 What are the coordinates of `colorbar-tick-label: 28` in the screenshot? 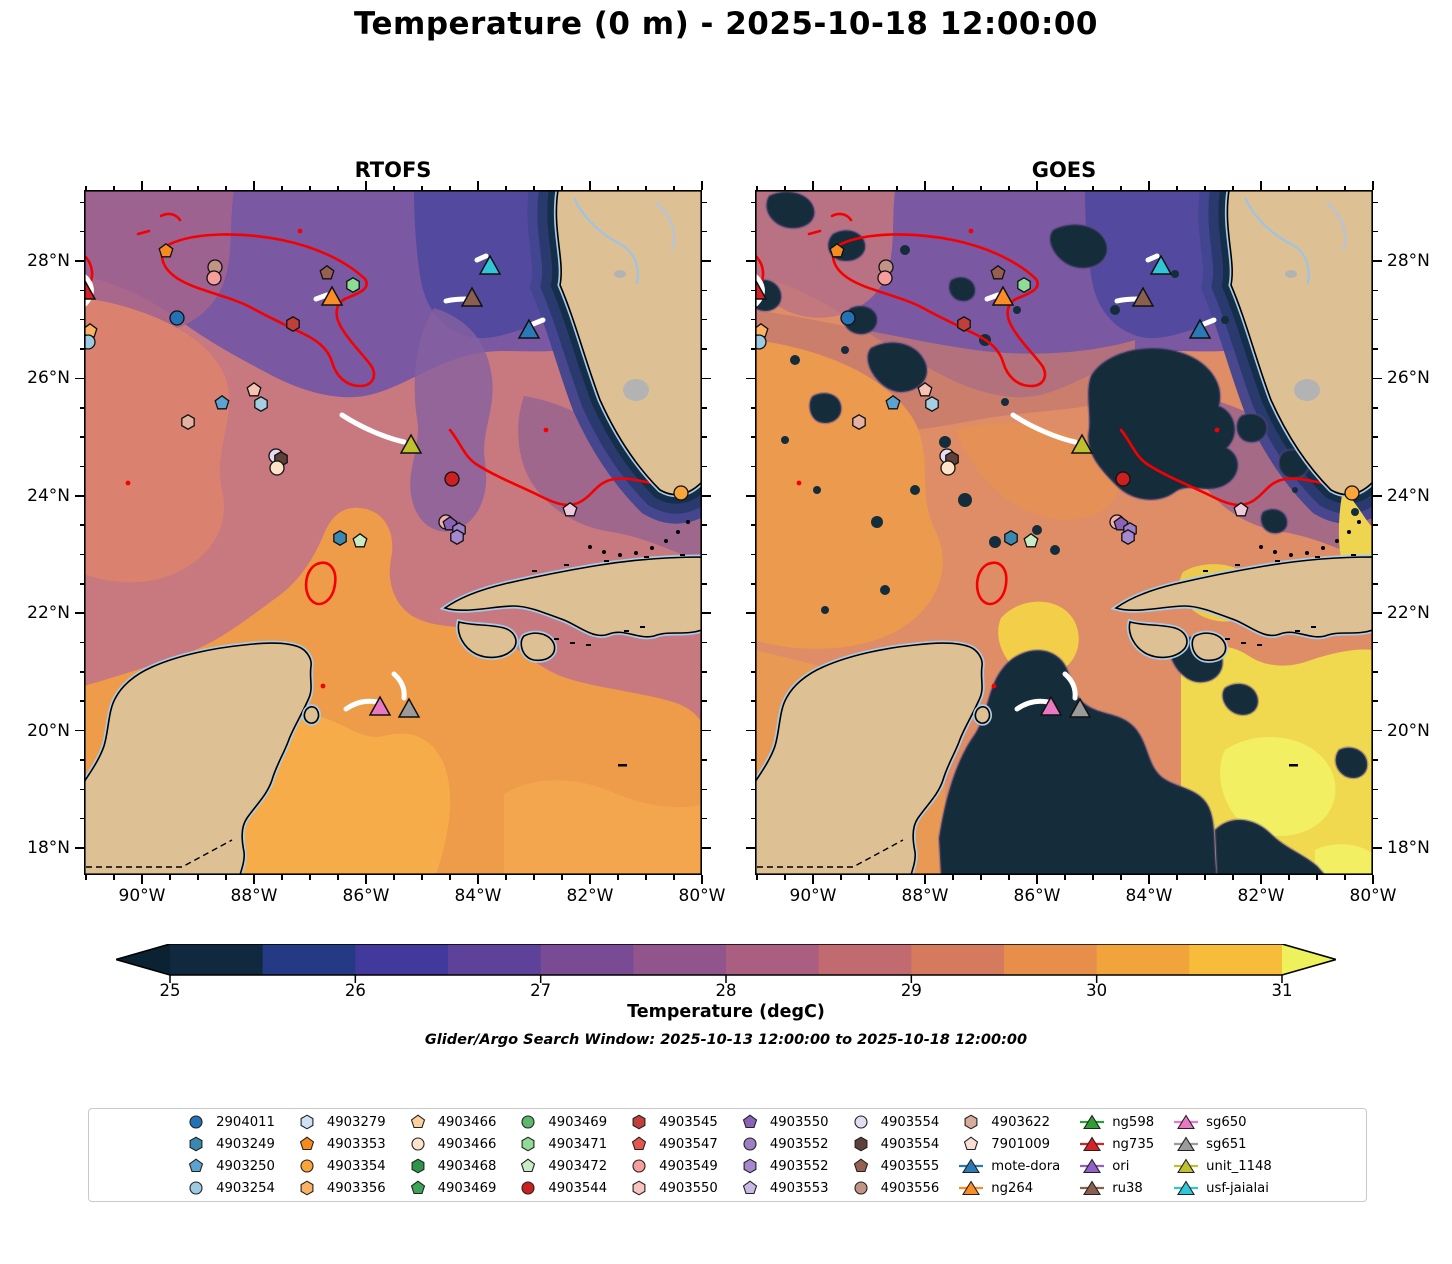 It's located at (726, 990).